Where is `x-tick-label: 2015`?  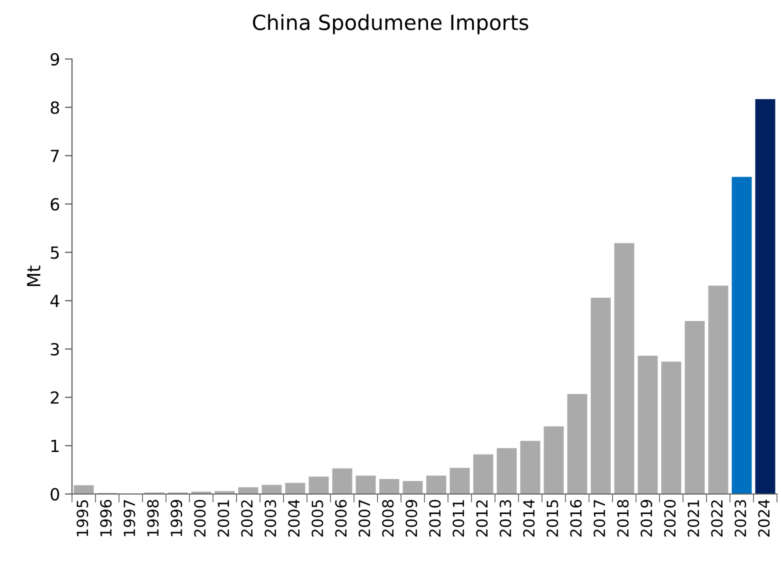 x-tick-label: 2015 is located at coordinates (552, 518).